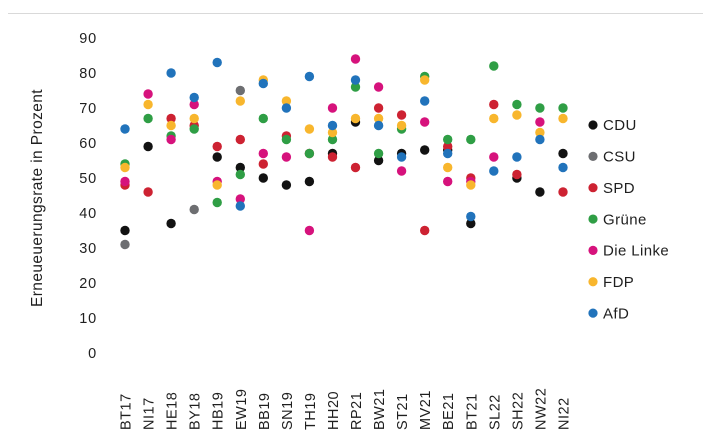 Image resolution: width=712 pixels, height=446 pixels. What do you see at coordinates (88, 214) in the screenshot?
I see `y-tick-label: 40` at bounding box center [88, 214].